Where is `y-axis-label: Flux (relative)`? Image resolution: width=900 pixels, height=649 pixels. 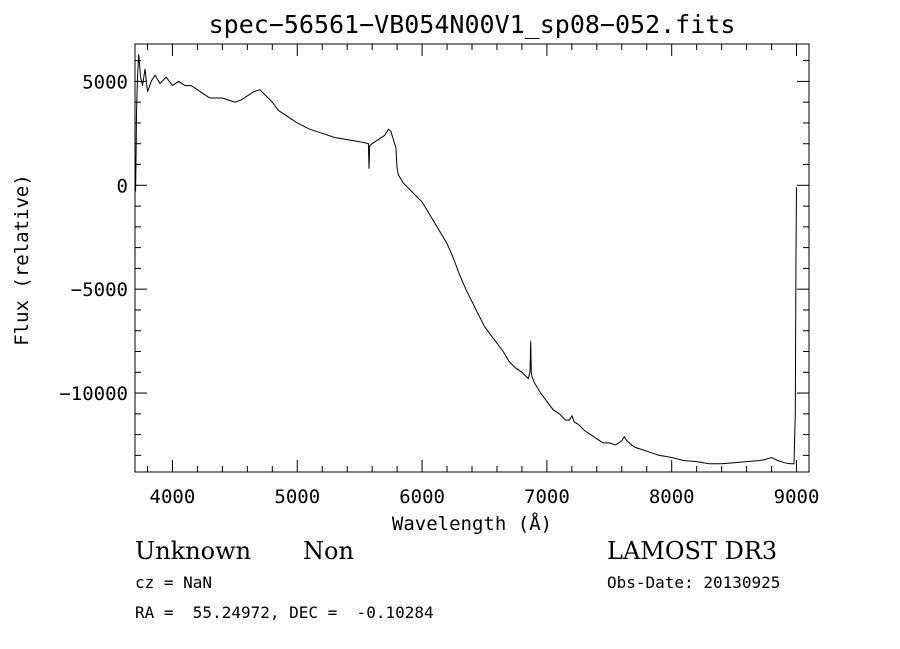
y-axis-label: Flux (relative) is located at coordinates (22, 260).